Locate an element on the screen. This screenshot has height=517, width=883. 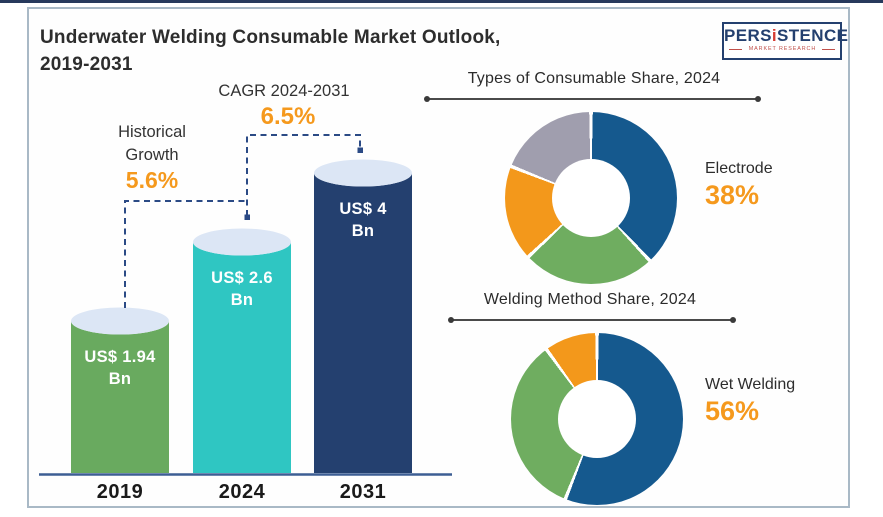
consumable-share-donut is located at coordinates (591, 198).